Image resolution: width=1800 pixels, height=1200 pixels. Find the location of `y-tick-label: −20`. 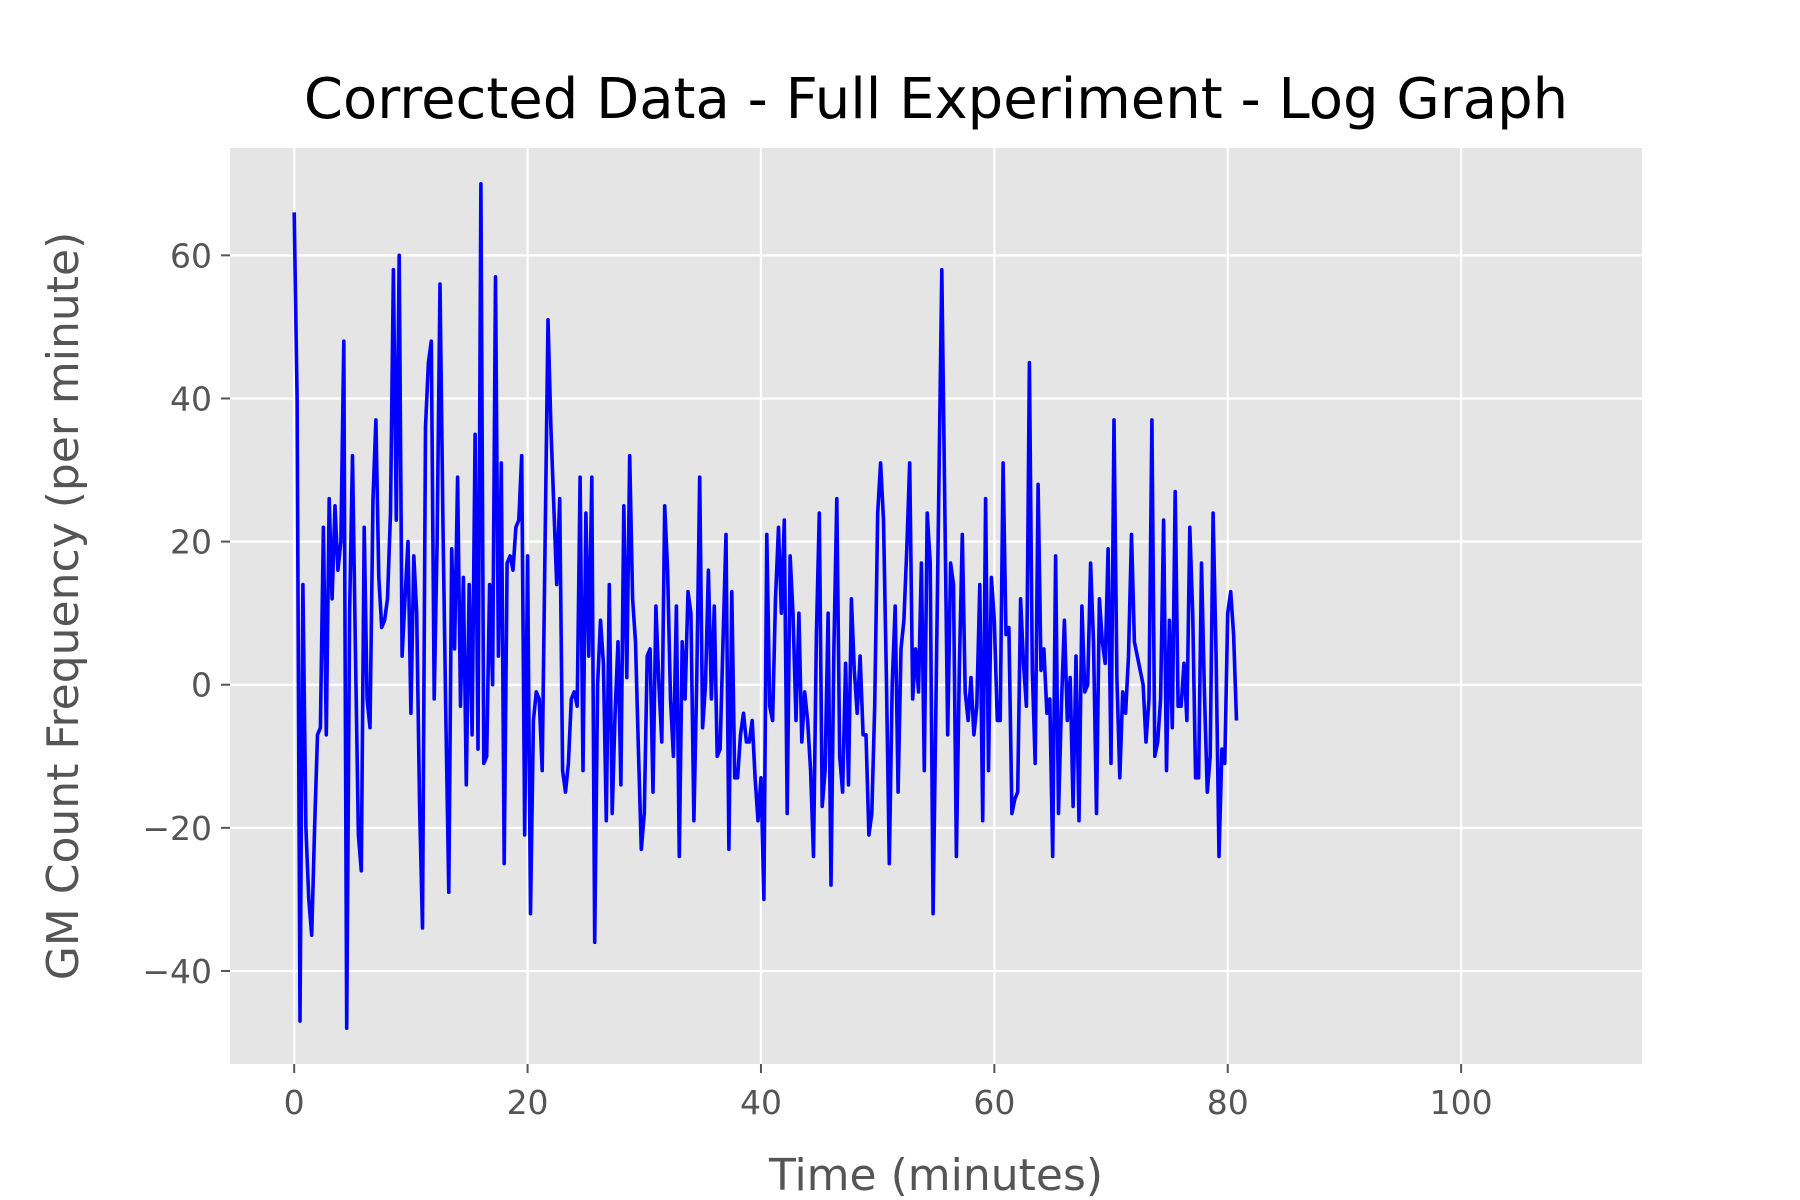

y-tick-label: −20 is located at coordinates (177, 828).